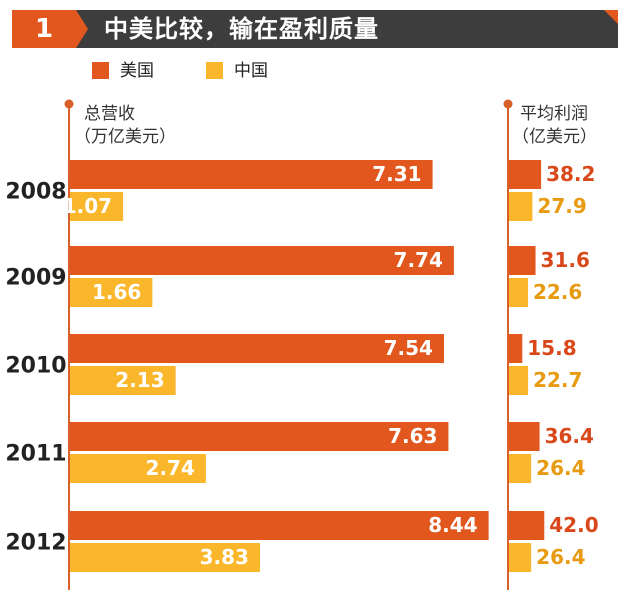  I want to click on year-label-2011: 2011, so click(35, 454).